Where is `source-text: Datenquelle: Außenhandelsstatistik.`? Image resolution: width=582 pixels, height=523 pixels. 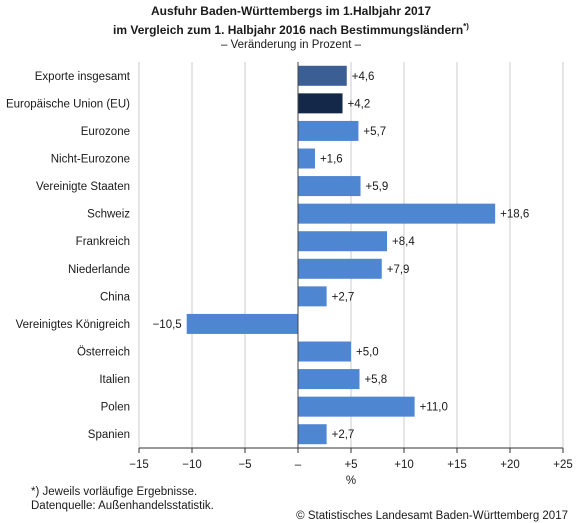
source-text: Datenquelle: Außenhandelsstatistik. is located at coordinates (122, 506).